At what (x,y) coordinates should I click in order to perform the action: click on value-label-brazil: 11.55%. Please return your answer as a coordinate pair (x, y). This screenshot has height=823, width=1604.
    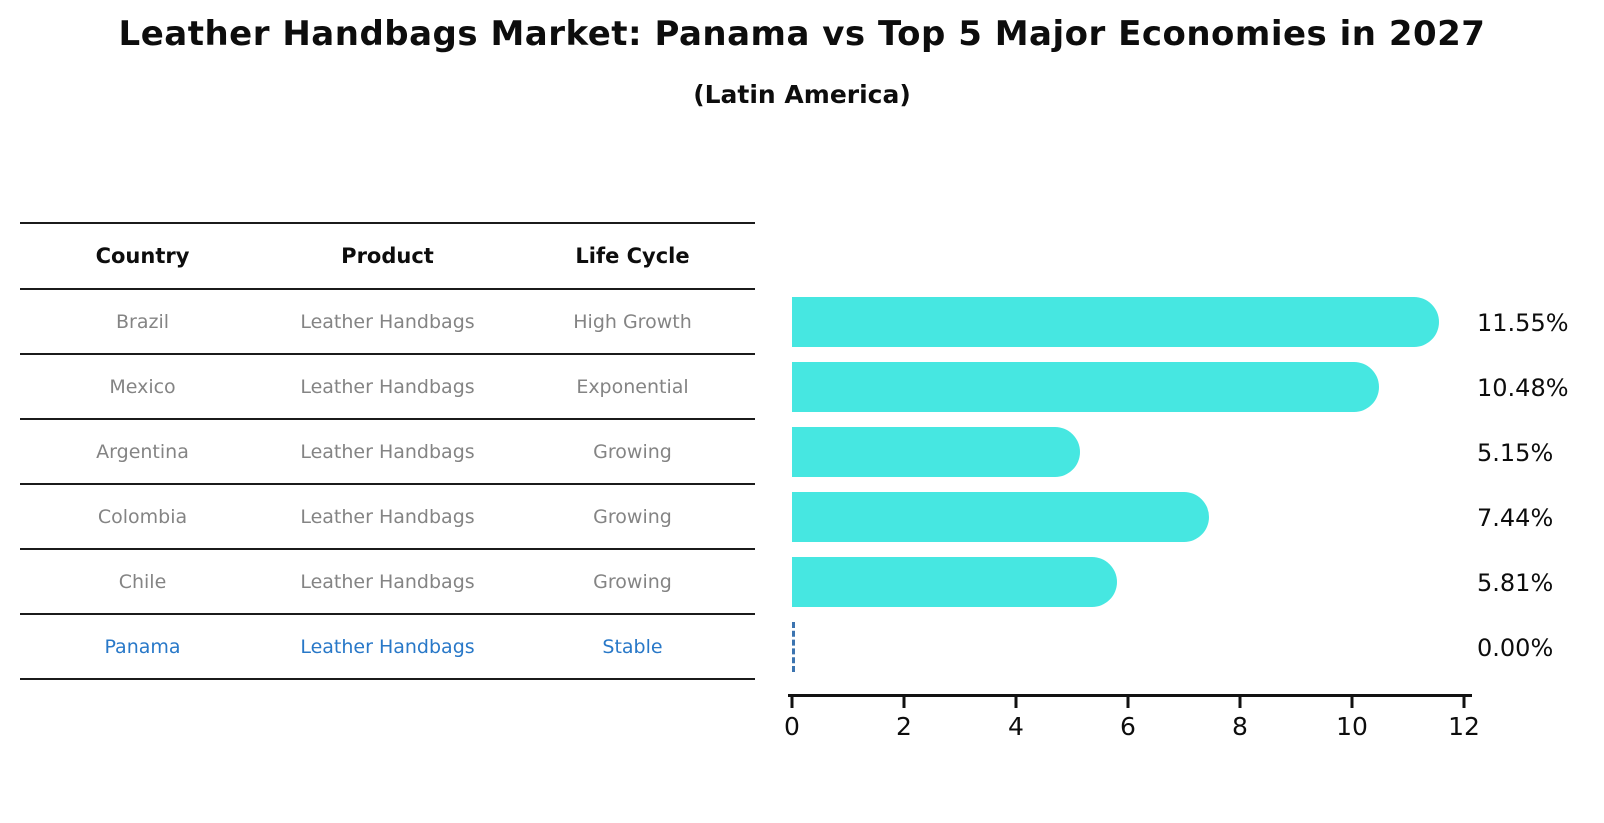
    Looking at the image, I should click on (1523, 322).